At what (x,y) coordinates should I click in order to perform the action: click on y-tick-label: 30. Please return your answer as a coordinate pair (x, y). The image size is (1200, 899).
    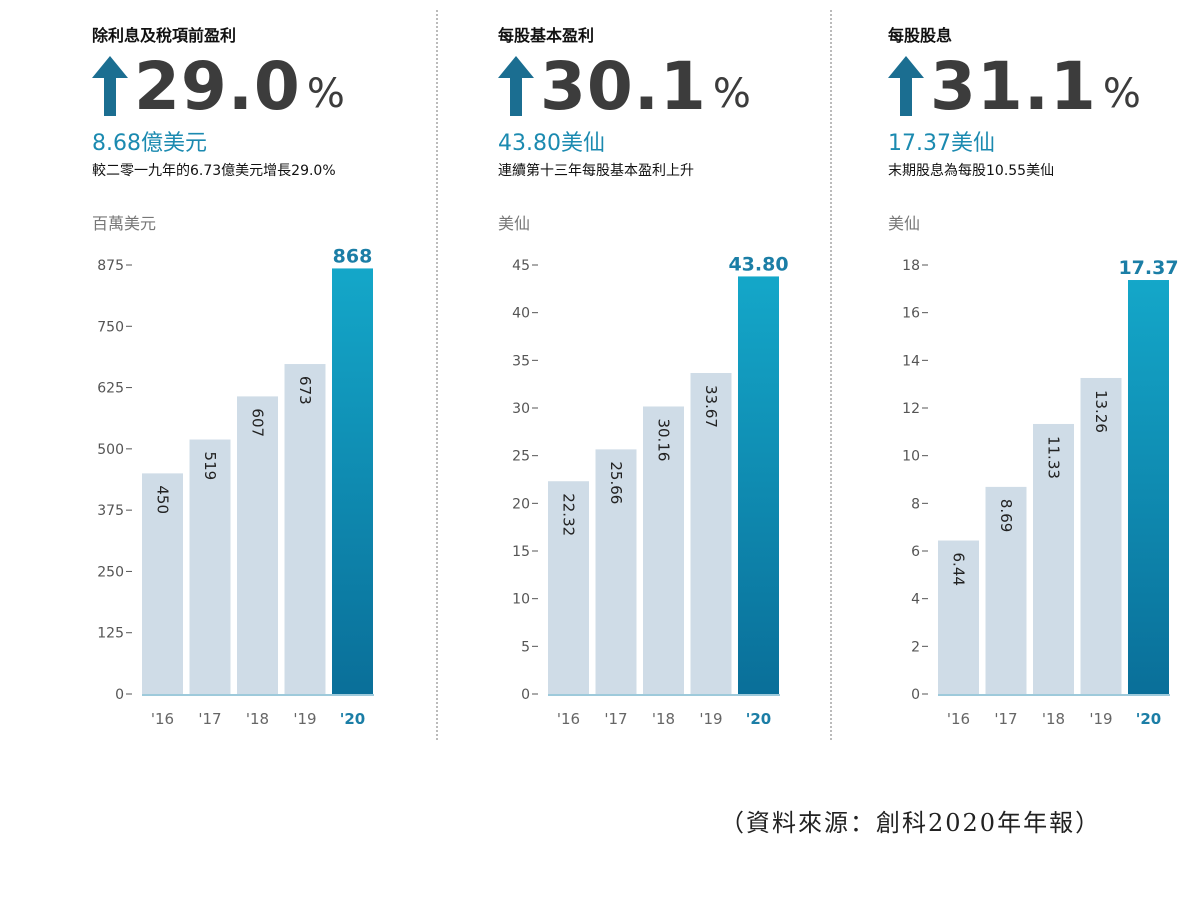
    Looking at the image, I should click on (521, 409).